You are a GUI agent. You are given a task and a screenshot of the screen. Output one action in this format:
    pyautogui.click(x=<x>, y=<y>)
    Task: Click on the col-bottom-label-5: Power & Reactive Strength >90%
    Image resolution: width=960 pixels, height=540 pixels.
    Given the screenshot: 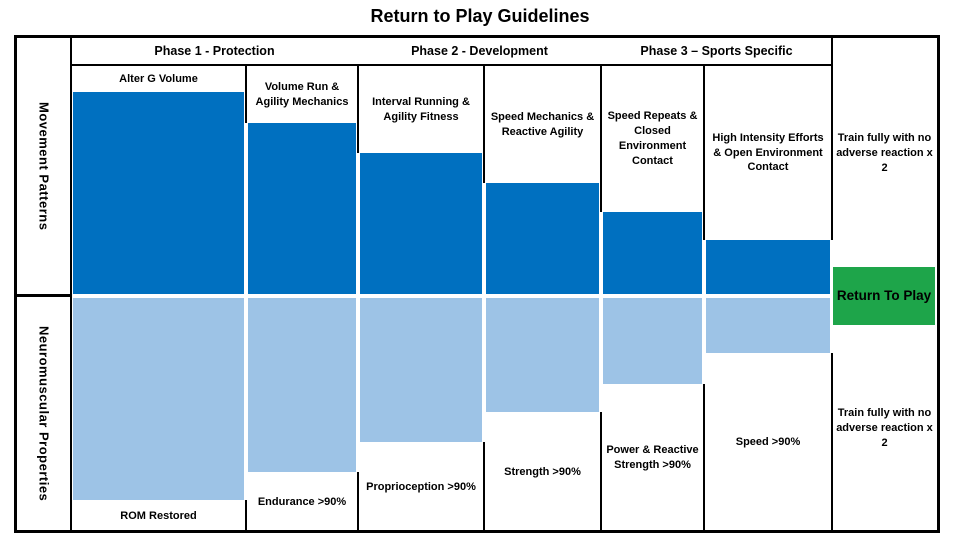 What is the action you would take?
    pyautogui.click(x=652, y=457)
    